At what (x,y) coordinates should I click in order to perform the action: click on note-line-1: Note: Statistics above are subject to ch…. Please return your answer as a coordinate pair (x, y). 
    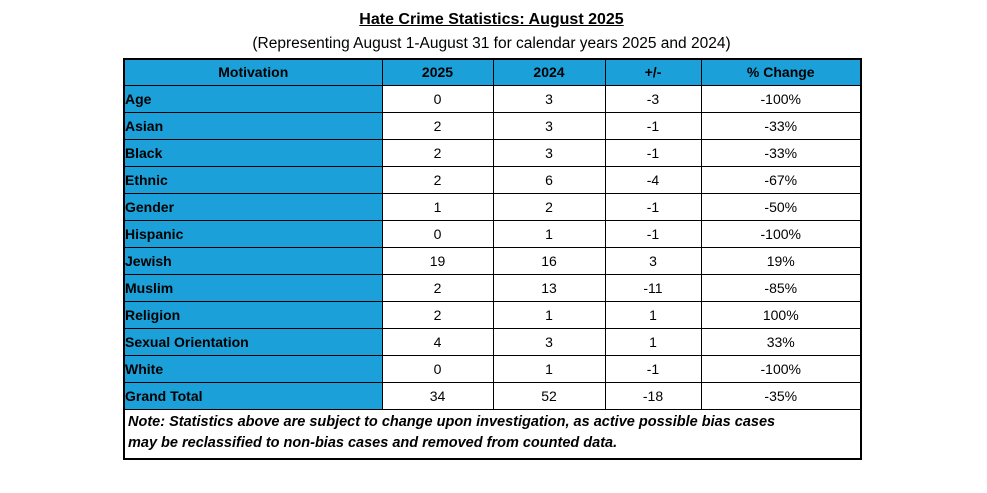
    Looking at the image, I should click on (452, 421).